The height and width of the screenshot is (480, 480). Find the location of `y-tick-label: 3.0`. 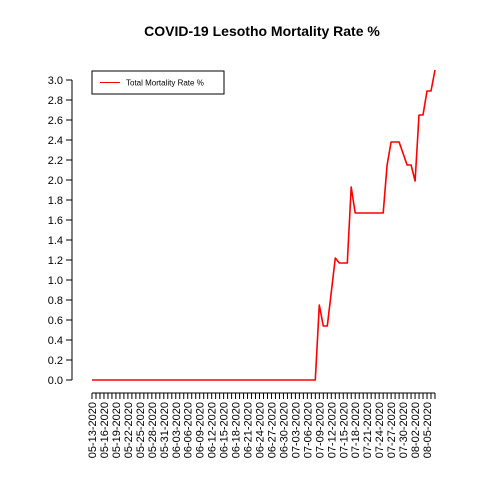

y-tick-label: 3.0 is located at coordinates (55, 81).